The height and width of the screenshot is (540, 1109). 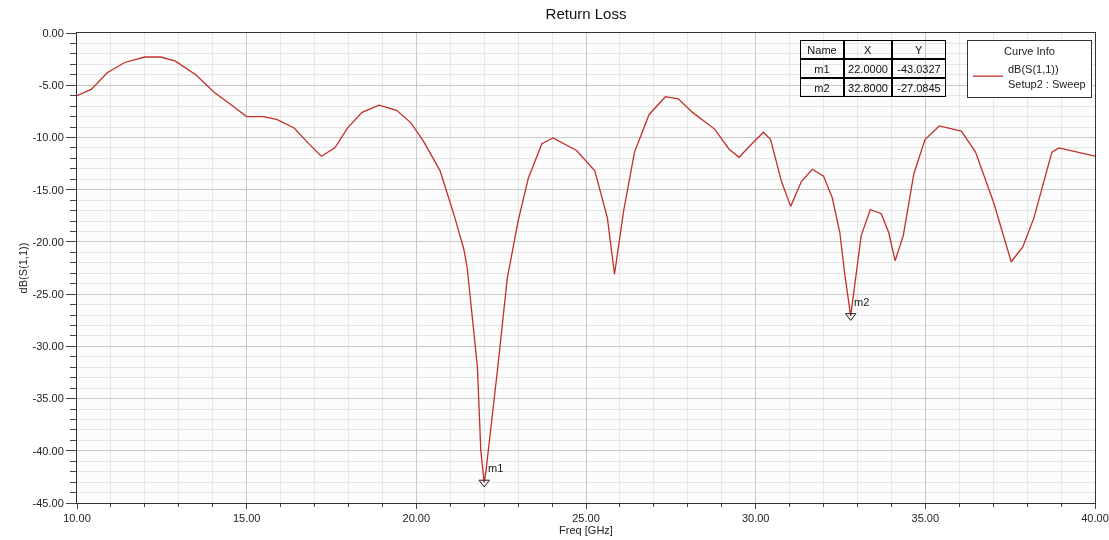 I want to click on chart-title: Return Loss, so click(x=586, y=13).